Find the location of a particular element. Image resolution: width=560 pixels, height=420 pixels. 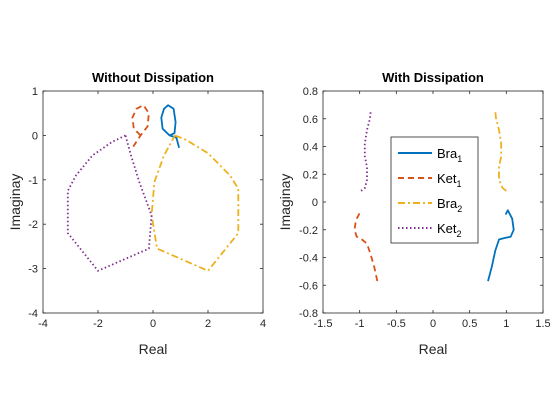

legend-label: Bra2 is located at coordinates (449, 205).